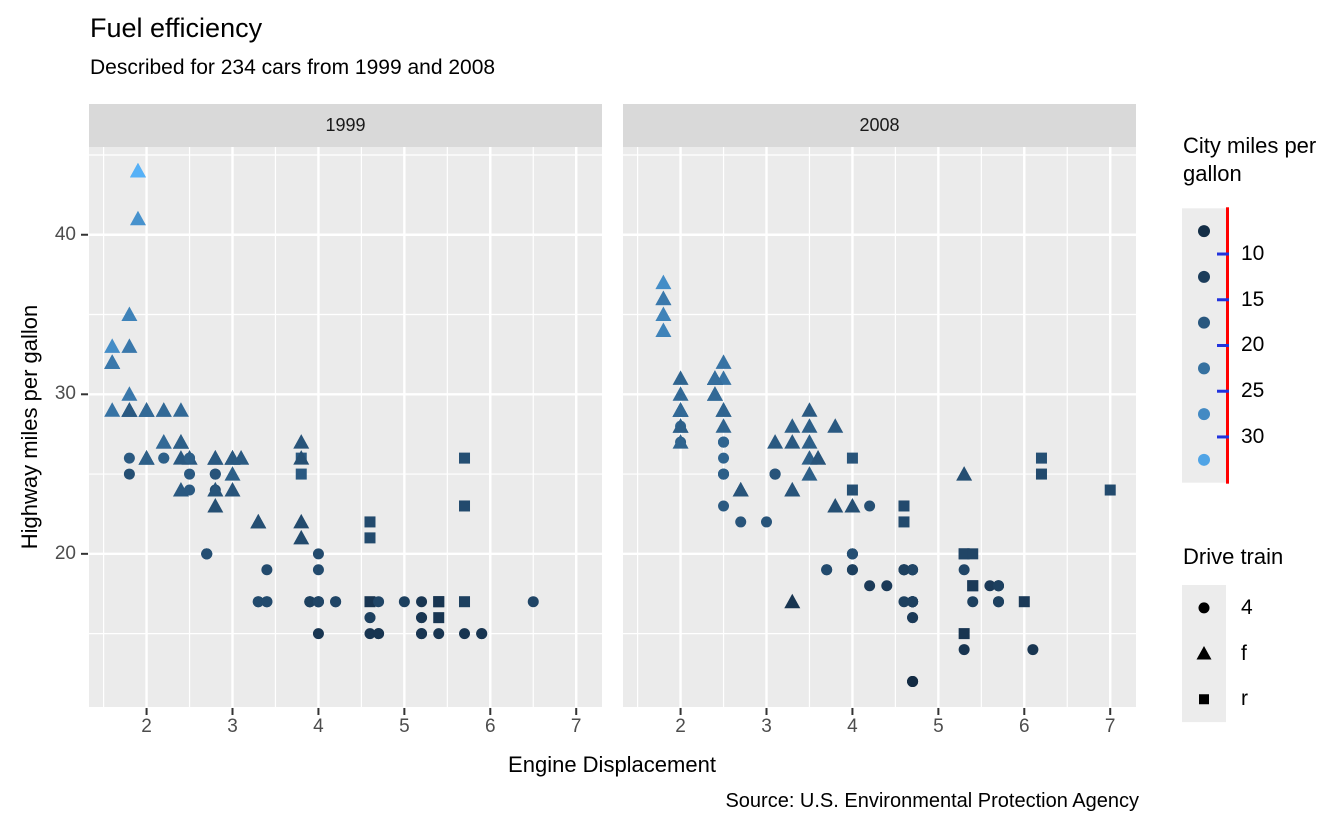 The image size is (1344, 830). Describe the element at coordinates (1253, 345) in the screenshot. I see `color-legend-label: 20` at that location.